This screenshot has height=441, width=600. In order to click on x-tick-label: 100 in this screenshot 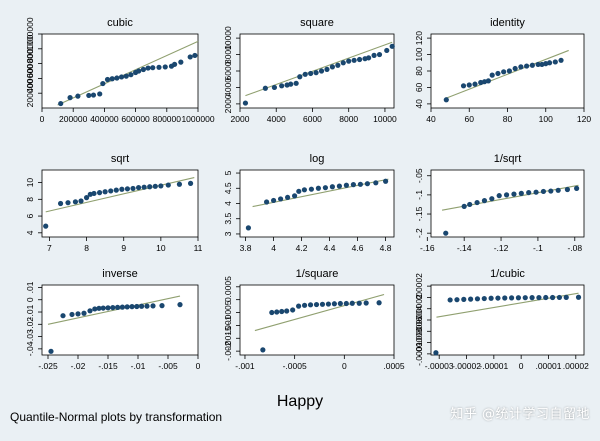, I will do `click(546, 119)`.